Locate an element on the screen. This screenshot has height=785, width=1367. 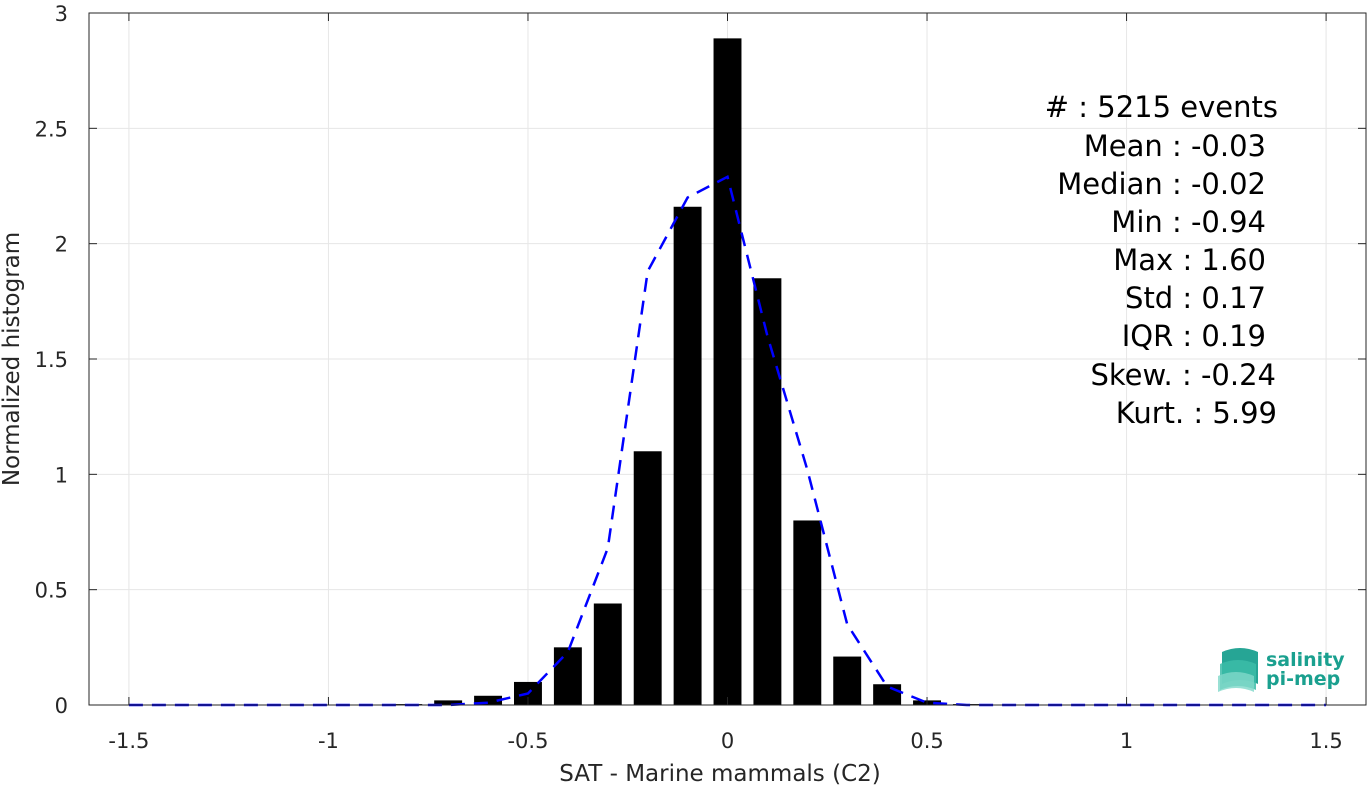
stat-min: Min : -0.94 is located at coordinates (1188, 222).